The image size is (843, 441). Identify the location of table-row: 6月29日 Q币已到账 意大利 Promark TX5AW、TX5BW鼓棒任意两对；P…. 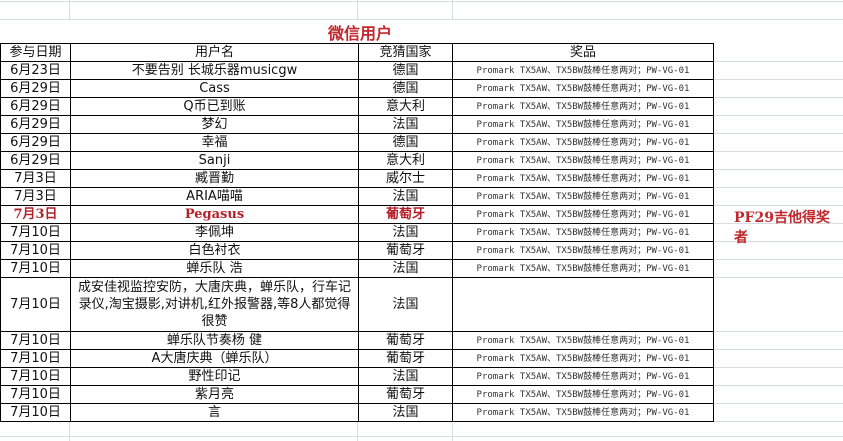
(357, 106).